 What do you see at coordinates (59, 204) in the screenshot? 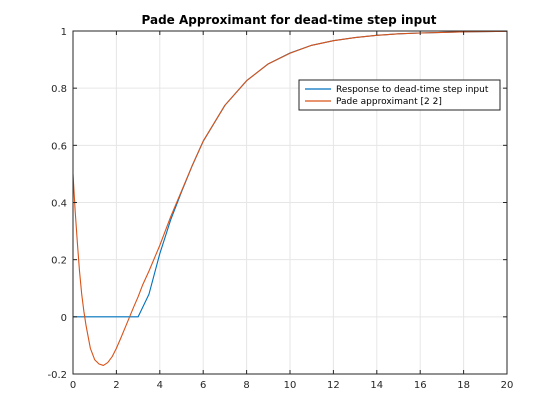
I see `y-tick-label: 0.4` at bounding box center [59, 204].